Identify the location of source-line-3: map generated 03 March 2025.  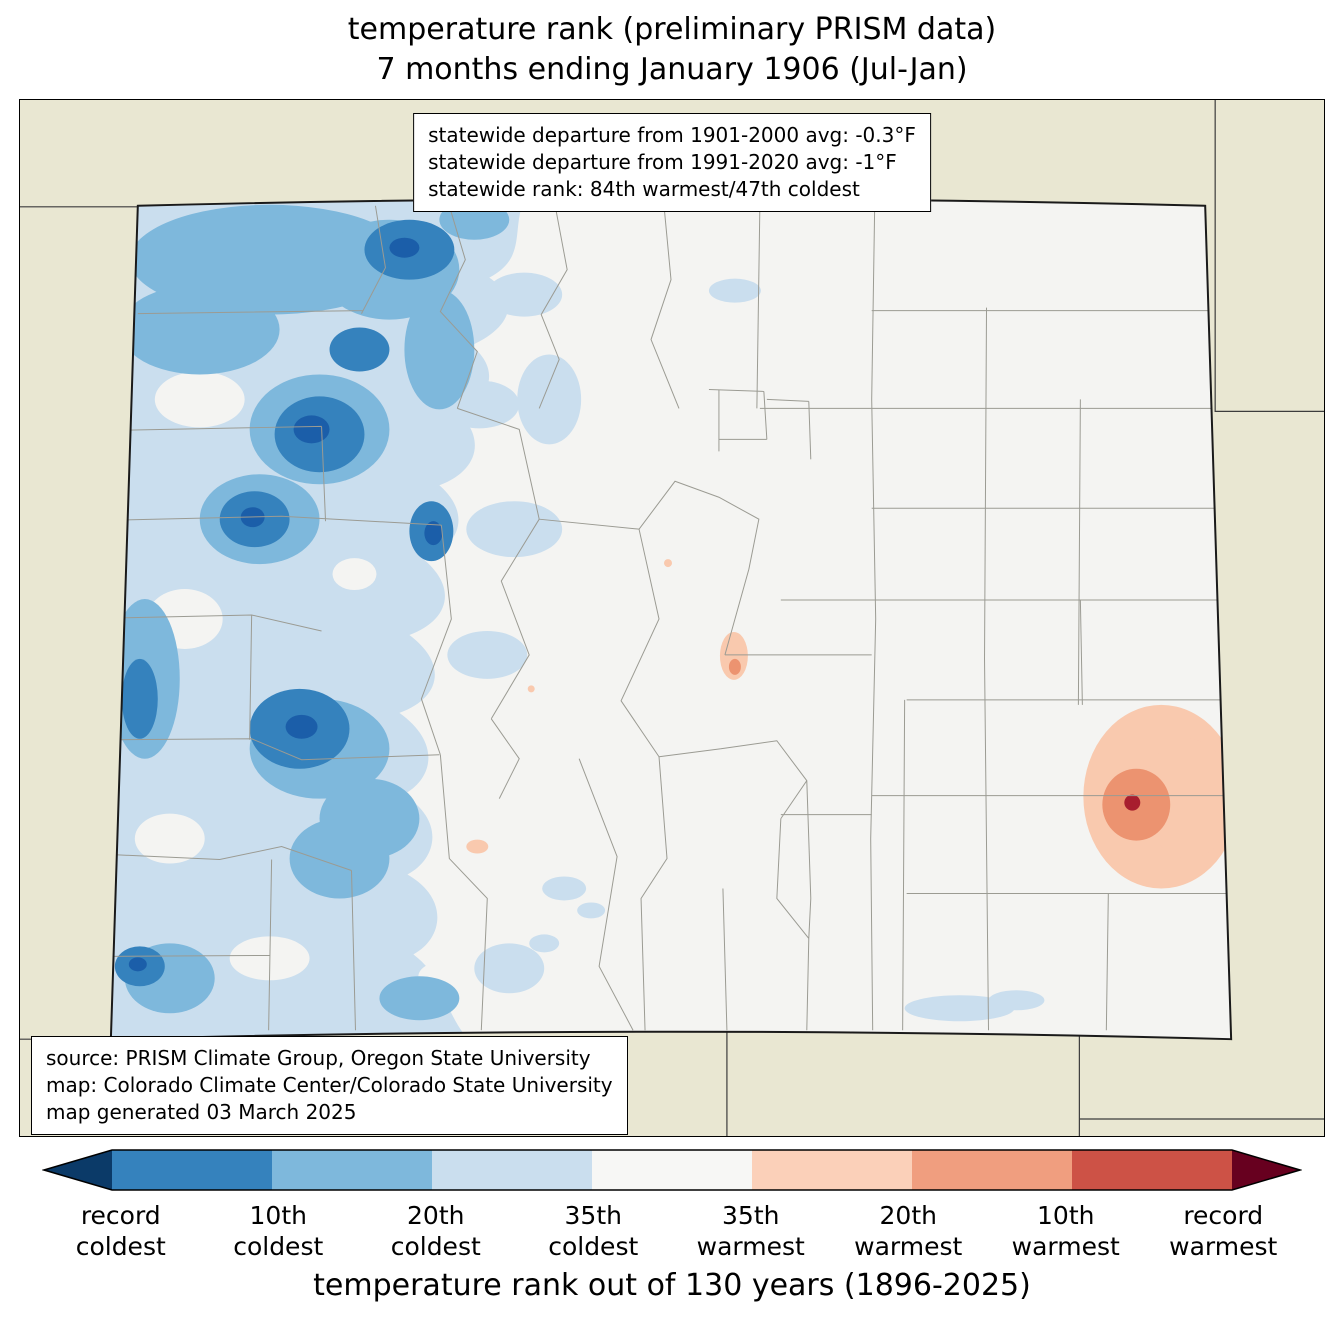
(201, 1112).